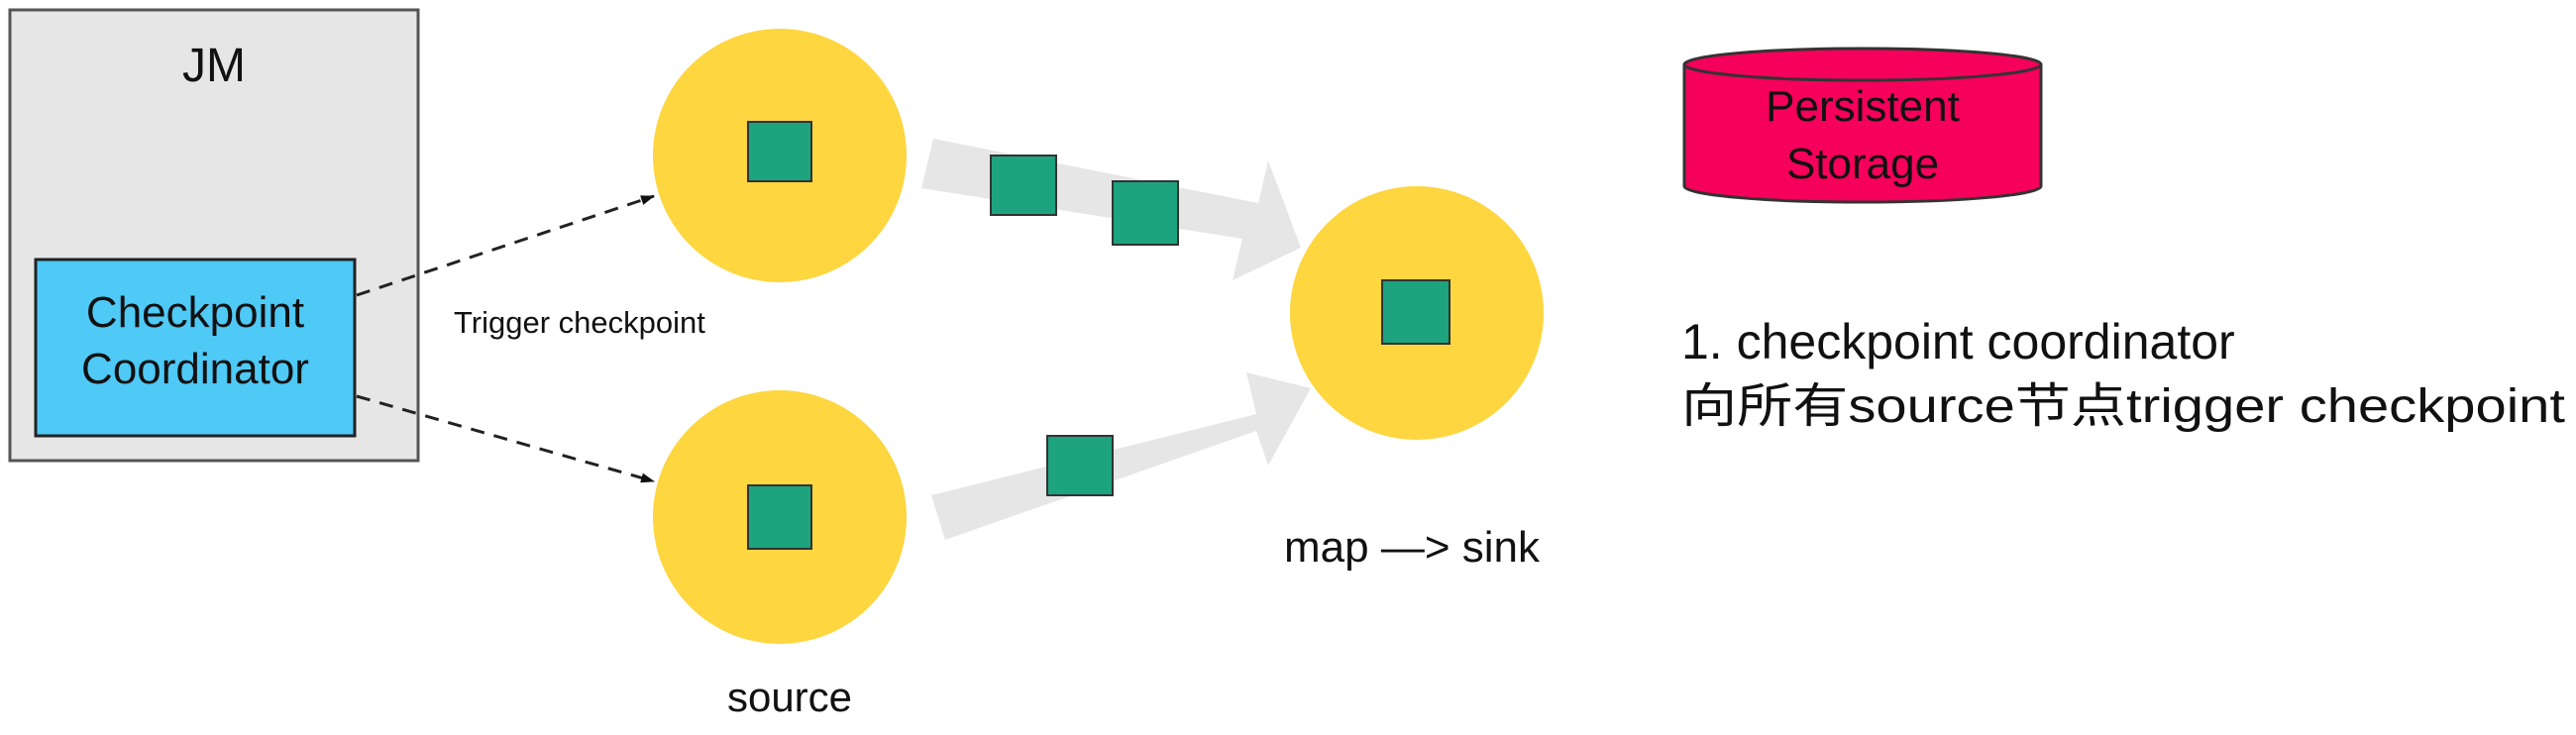 The width and height of the screenshot is (2576, 735). Describe the element at coordinates (195, 312) in the screenshot. I see `coordinator-label-line1: Checkpoint` at that location.